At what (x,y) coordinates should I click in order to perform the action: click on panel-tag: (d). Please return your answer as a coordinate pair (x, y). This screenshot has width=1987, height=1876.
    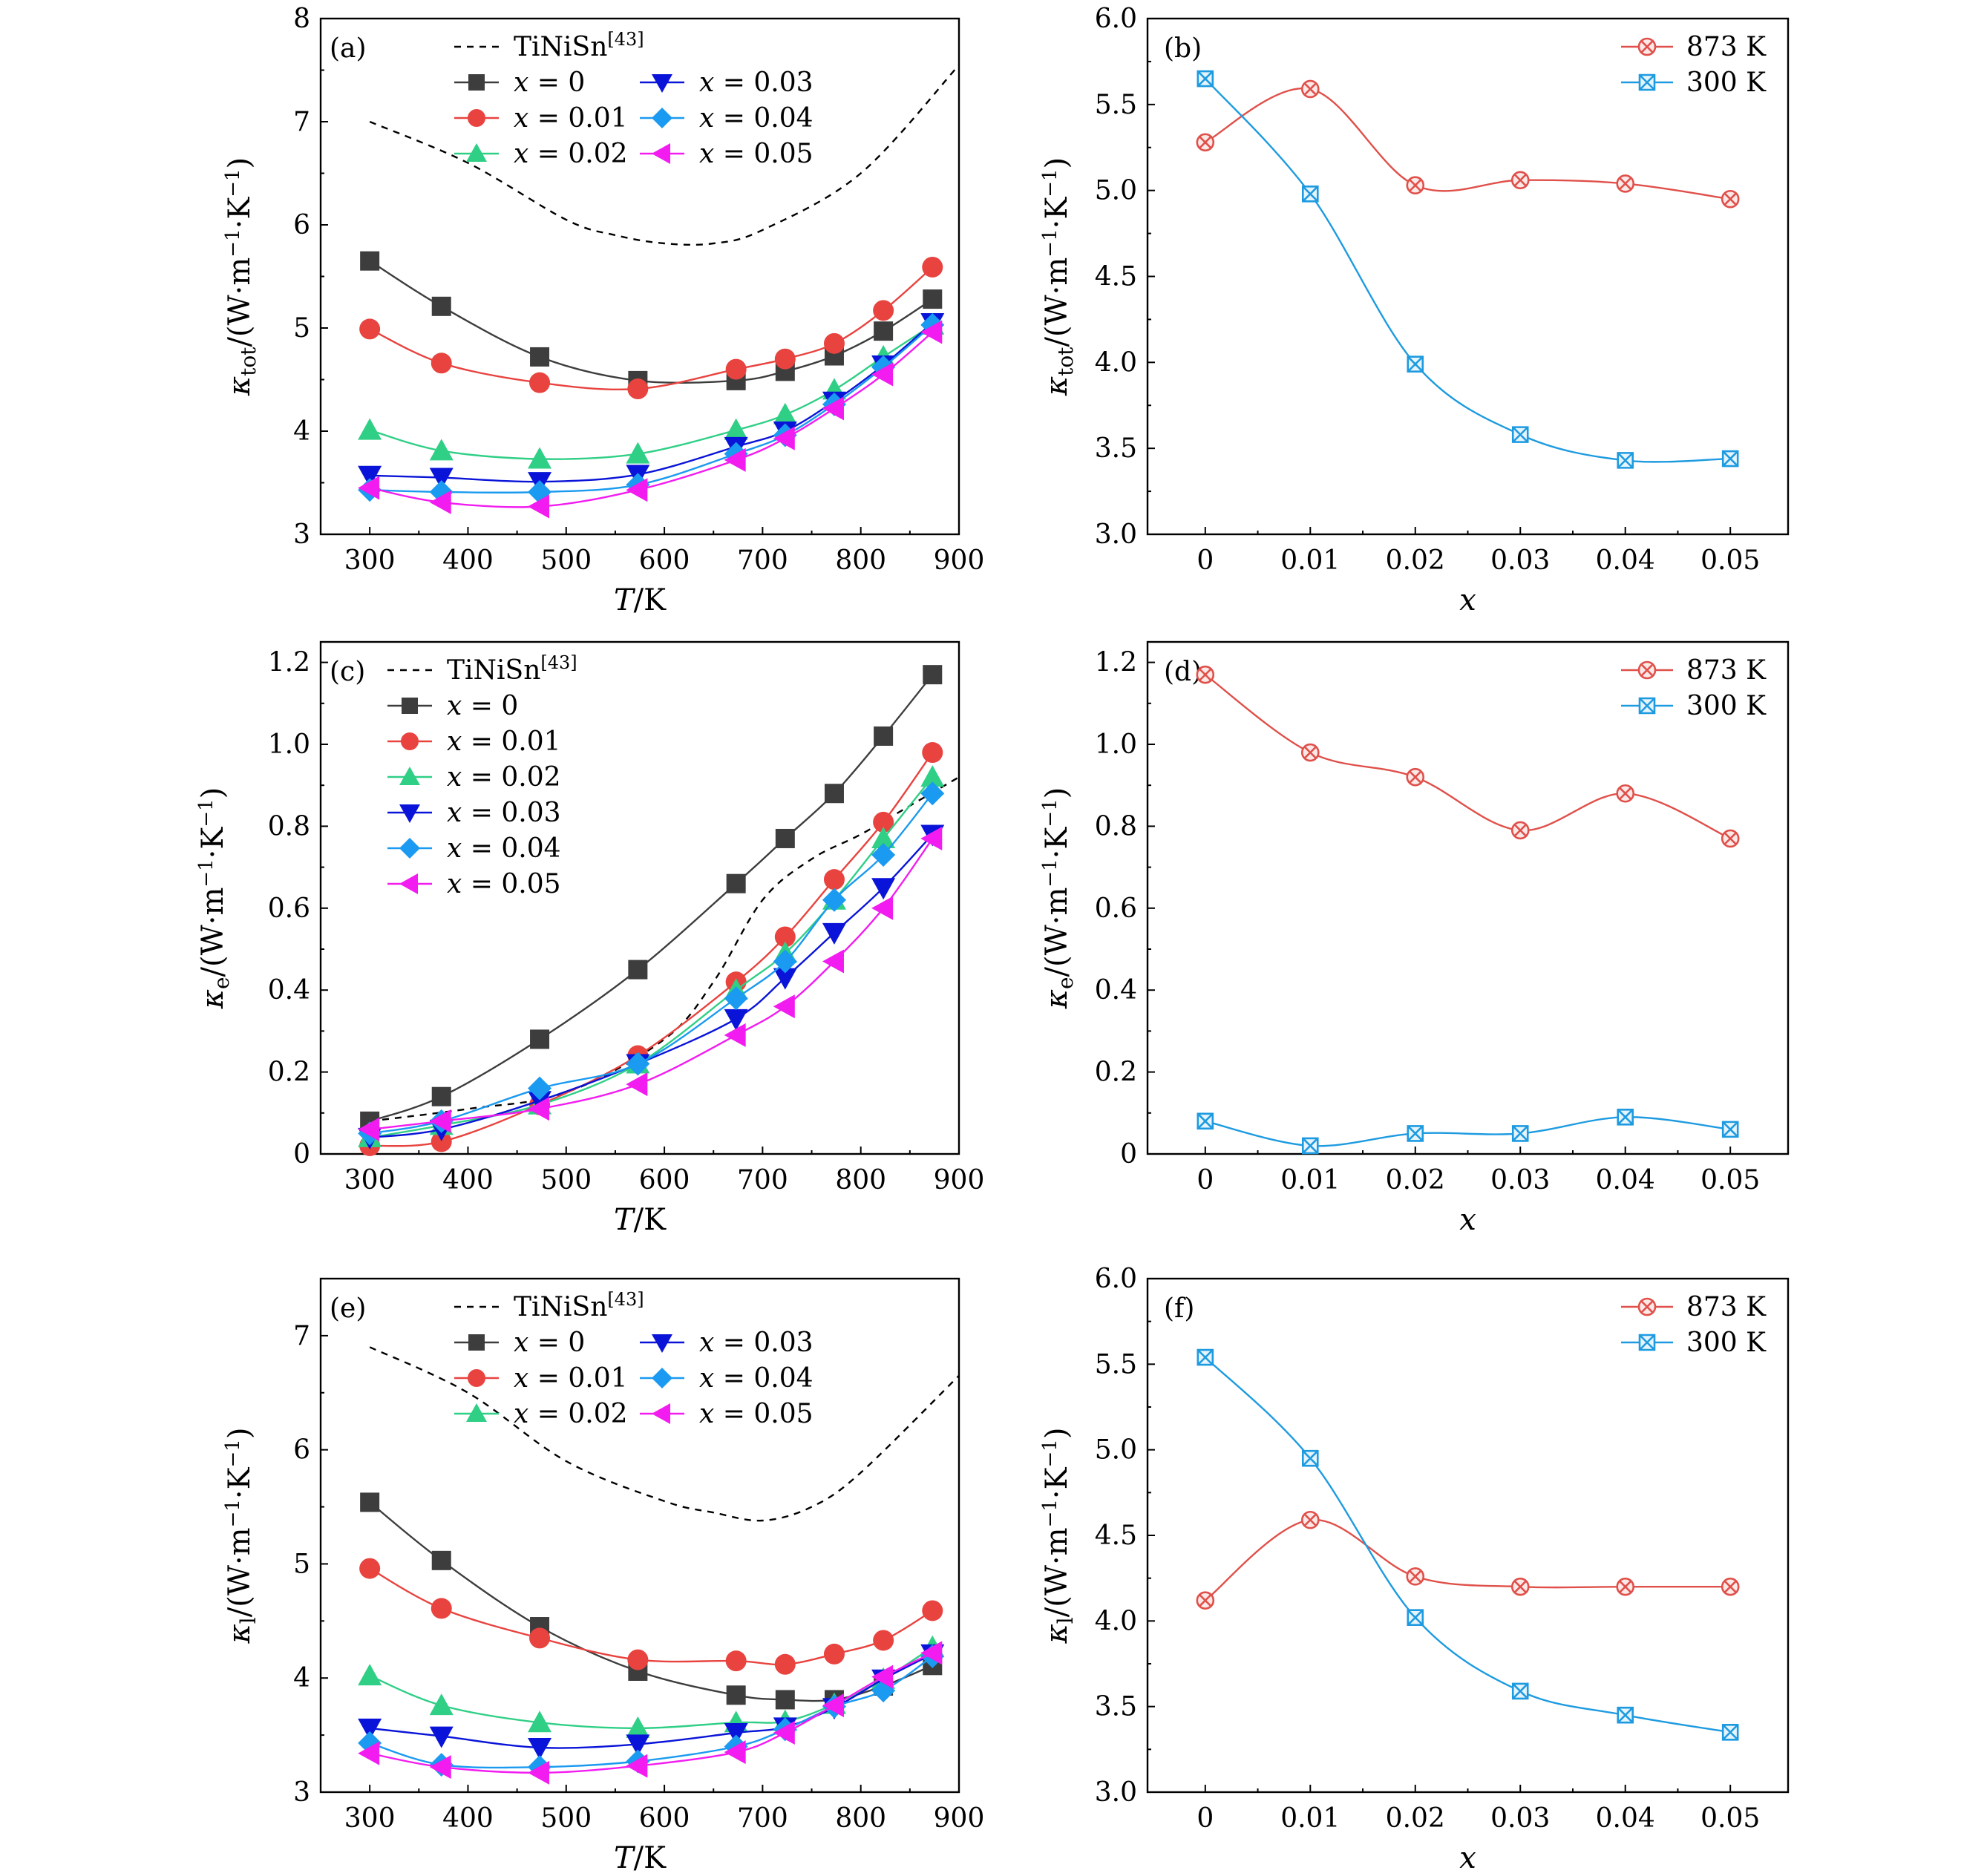
    Looking at the image, I should click on (1183, 672).